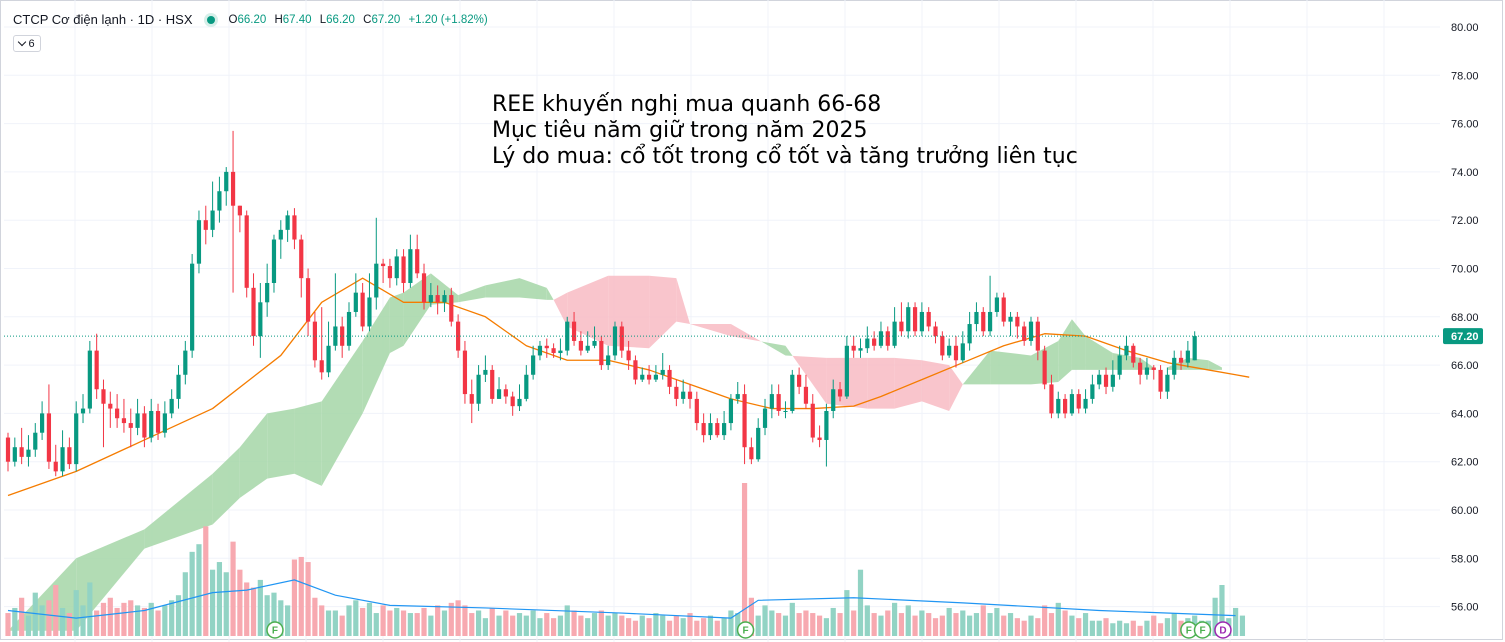 The image size is (1505, 642). What do you see at coordinates (1223, 630) in the screenshot?
I see `dividend-marker: D` at bounding box center [1223, 630].